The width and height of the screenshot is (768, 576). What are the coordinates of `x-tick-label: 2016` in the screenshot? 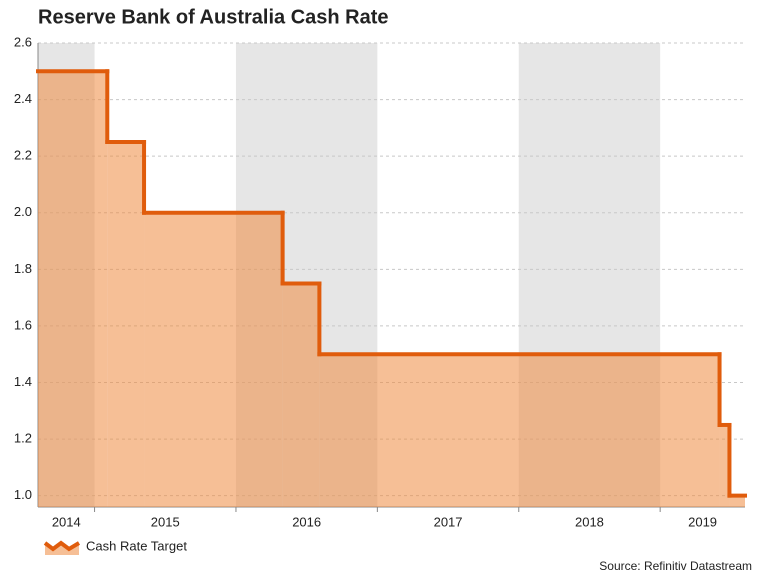 It's located at (306, 521).